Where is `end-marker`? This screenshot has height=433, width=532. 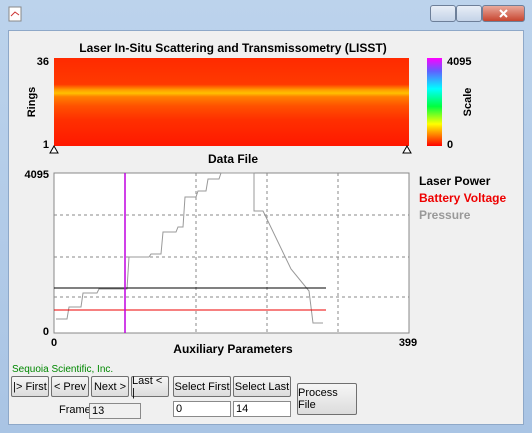 end-marker is located at coordinates (407, 149).